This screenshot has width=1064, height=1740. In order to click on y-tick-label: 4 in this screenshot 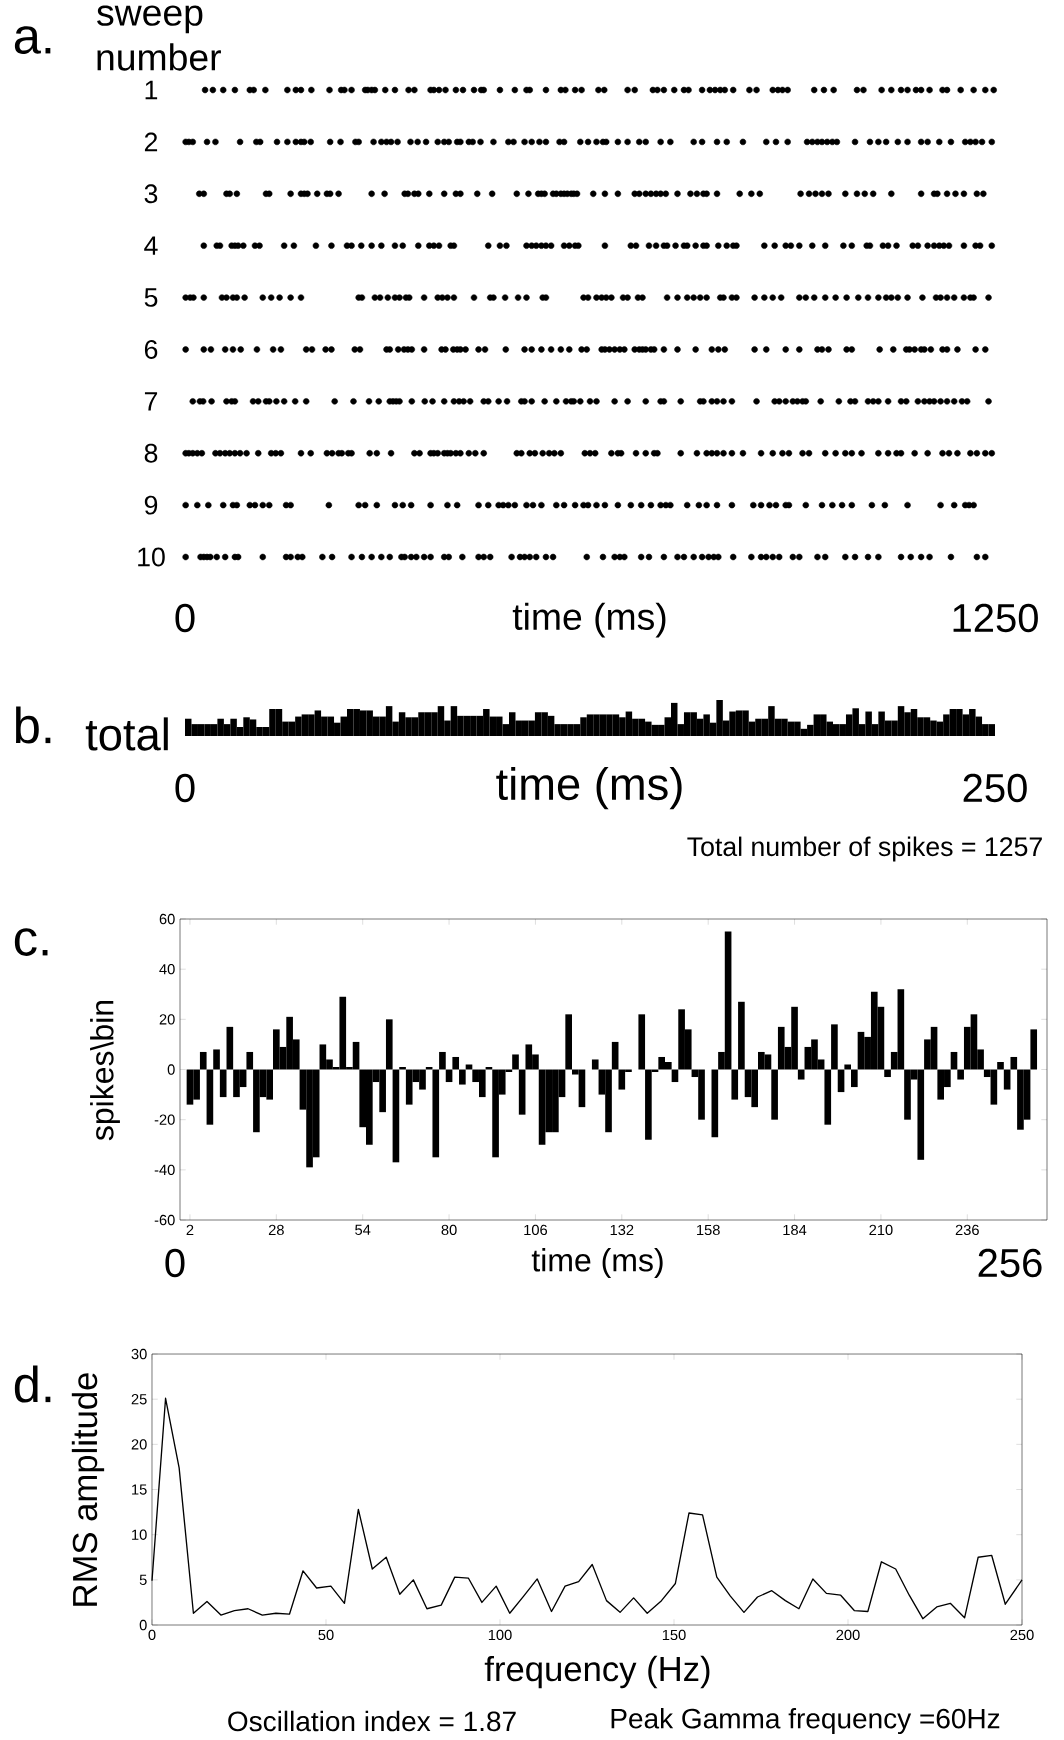, I will do `click(151, 245)`.